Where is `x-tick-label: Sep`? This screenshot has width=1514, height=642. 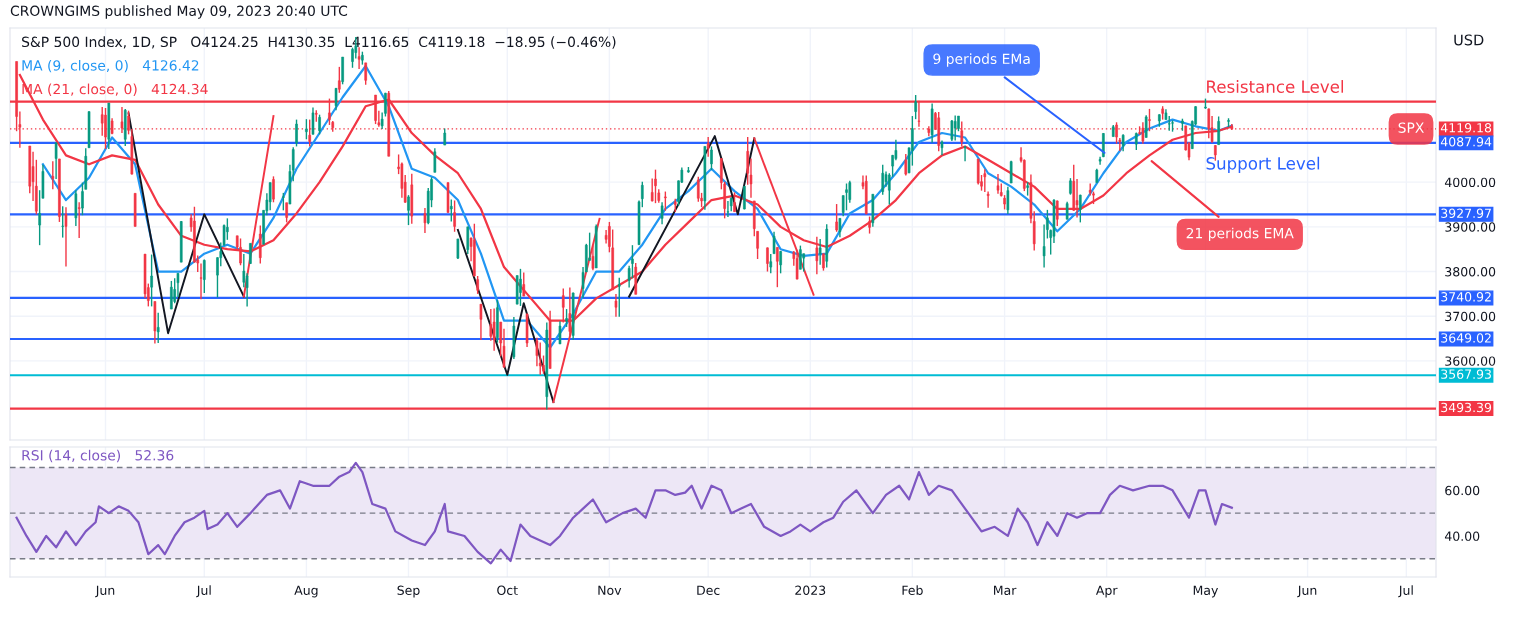 x-tick-label: Sep is located at coordinates (408, 591).